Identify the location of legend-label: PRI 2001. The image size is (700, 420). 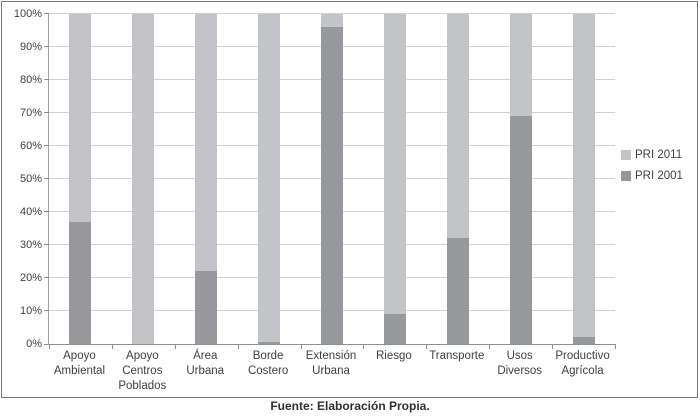
(659, 176).